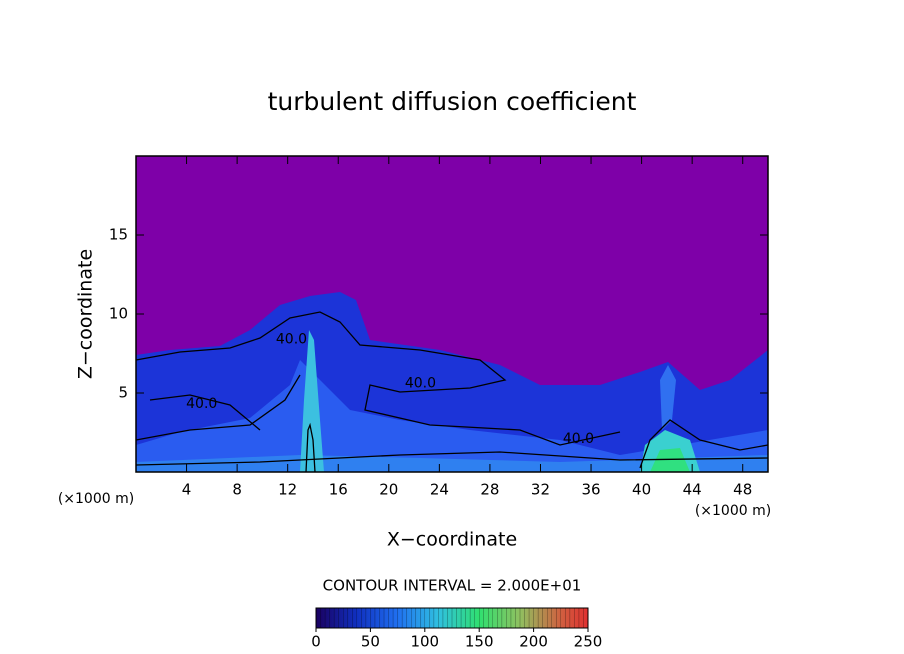 This screenshot has width=904, height=654. I want to click on colorbar-tick-label: 0, so click(316, 642).